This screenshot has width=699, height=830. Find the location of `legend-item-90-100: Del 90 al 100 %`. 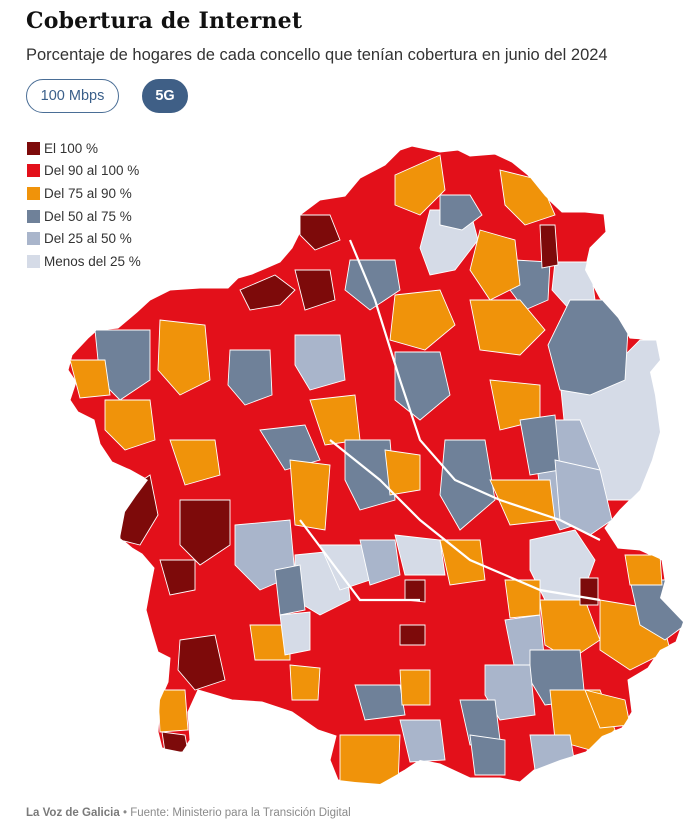

legend-item-90-100: Del 90 al 100 % is located at coordinates (84, 171).